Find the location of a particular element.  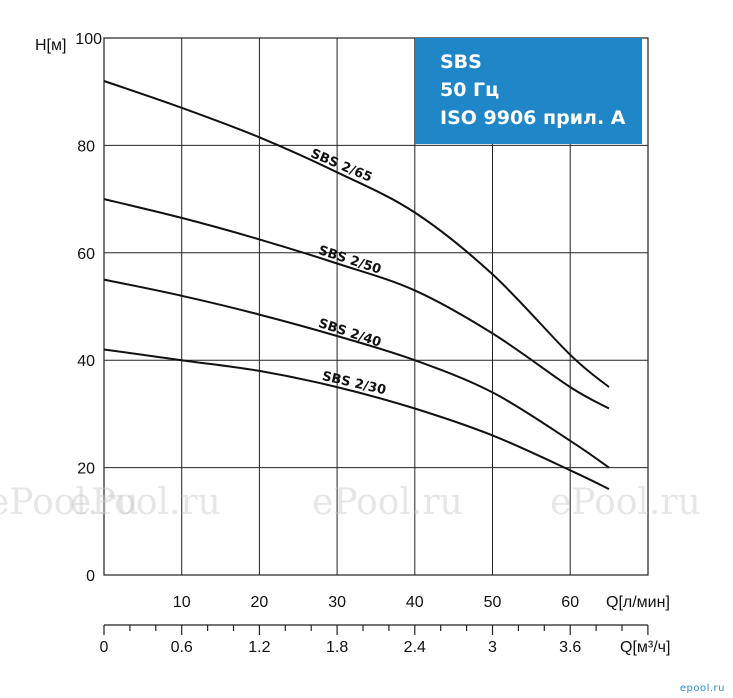

y-tick-label: 100 is located at coordinates (88, 39).